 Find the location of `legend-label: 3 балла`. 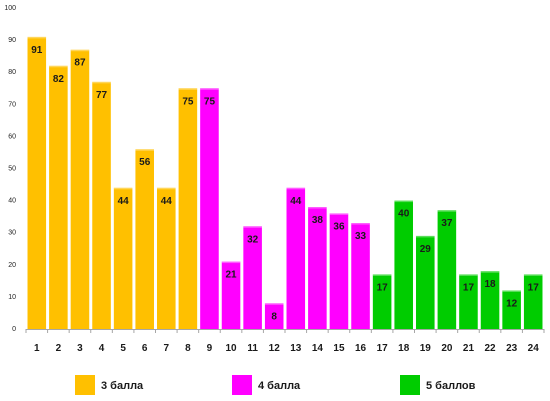

legend-label: 3 балла is located at coordinates (122, 386).